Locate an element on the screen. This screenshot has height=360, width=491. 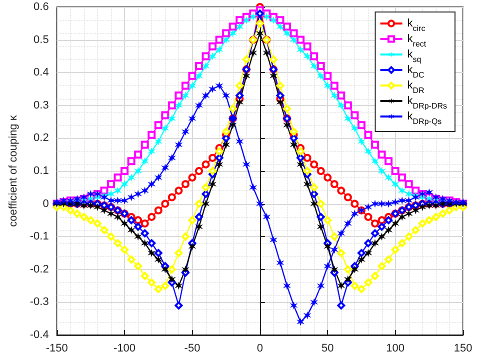
y-tick-label: 0.1 is located at coordinates (41, 171).